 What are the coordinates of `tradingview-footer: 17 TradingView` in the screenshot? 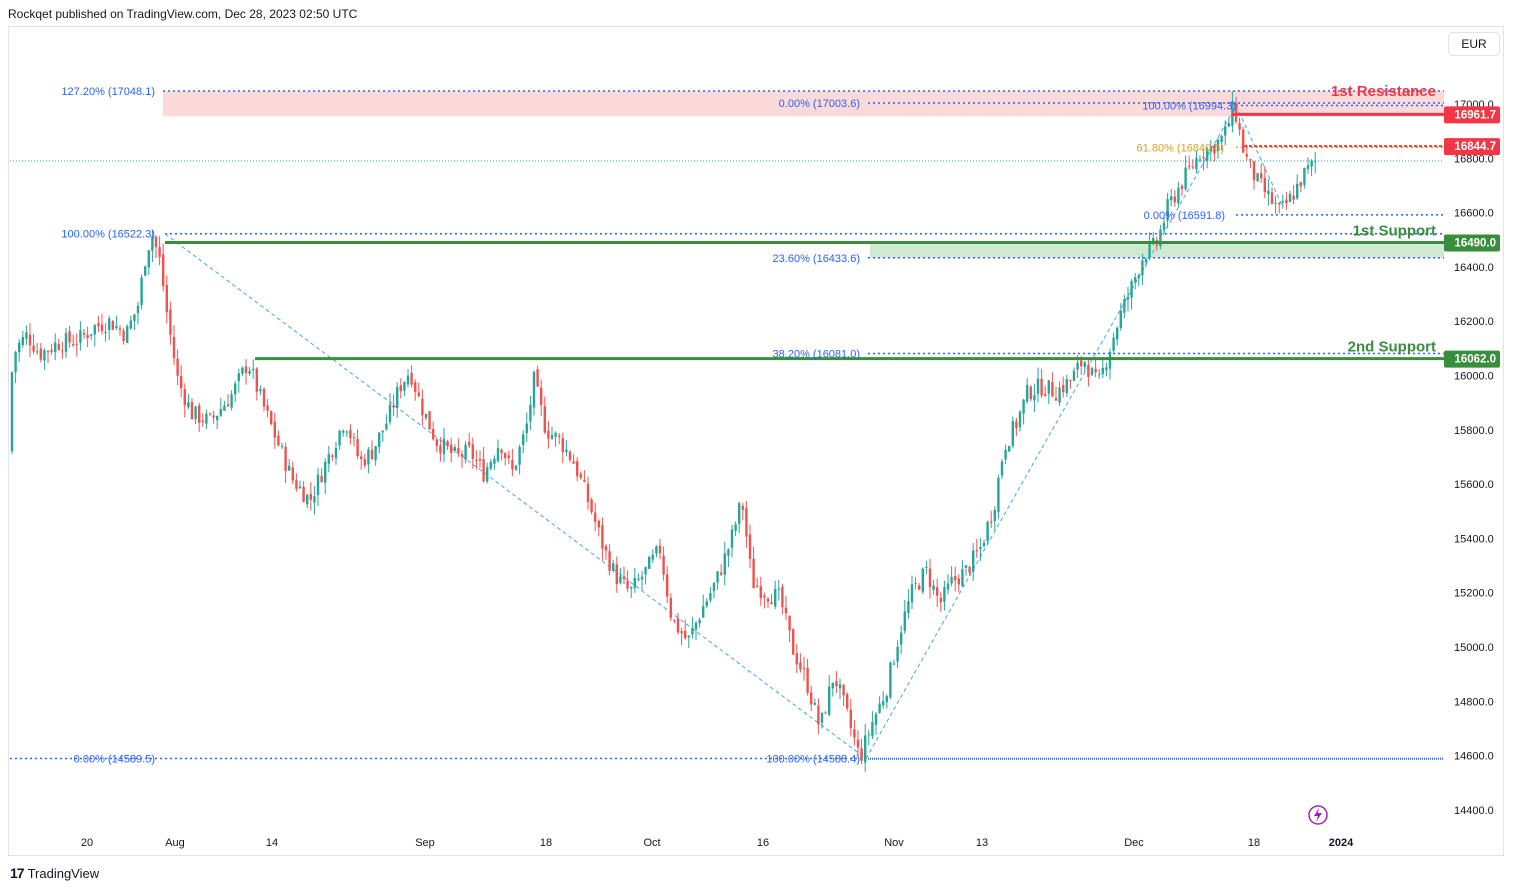 It's located at (54, 873).